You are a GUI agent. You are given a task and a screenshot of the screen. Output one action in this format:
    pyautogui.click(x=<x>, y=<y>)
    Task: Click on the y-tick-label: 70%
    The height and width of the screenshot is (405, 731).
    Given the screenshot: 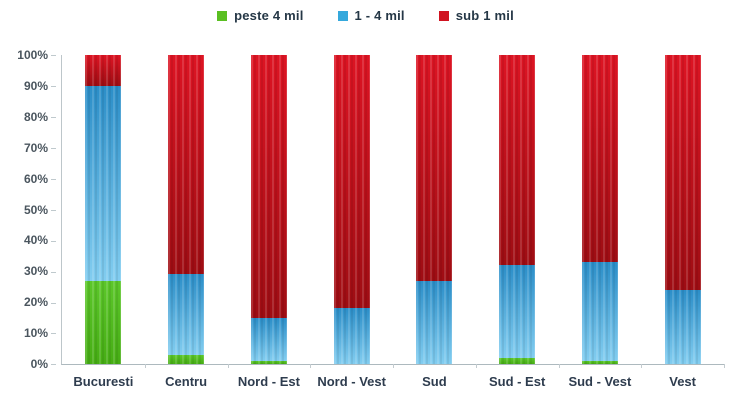 What is the action you would take?
    pyautogui.click(x=40, y=148)
    